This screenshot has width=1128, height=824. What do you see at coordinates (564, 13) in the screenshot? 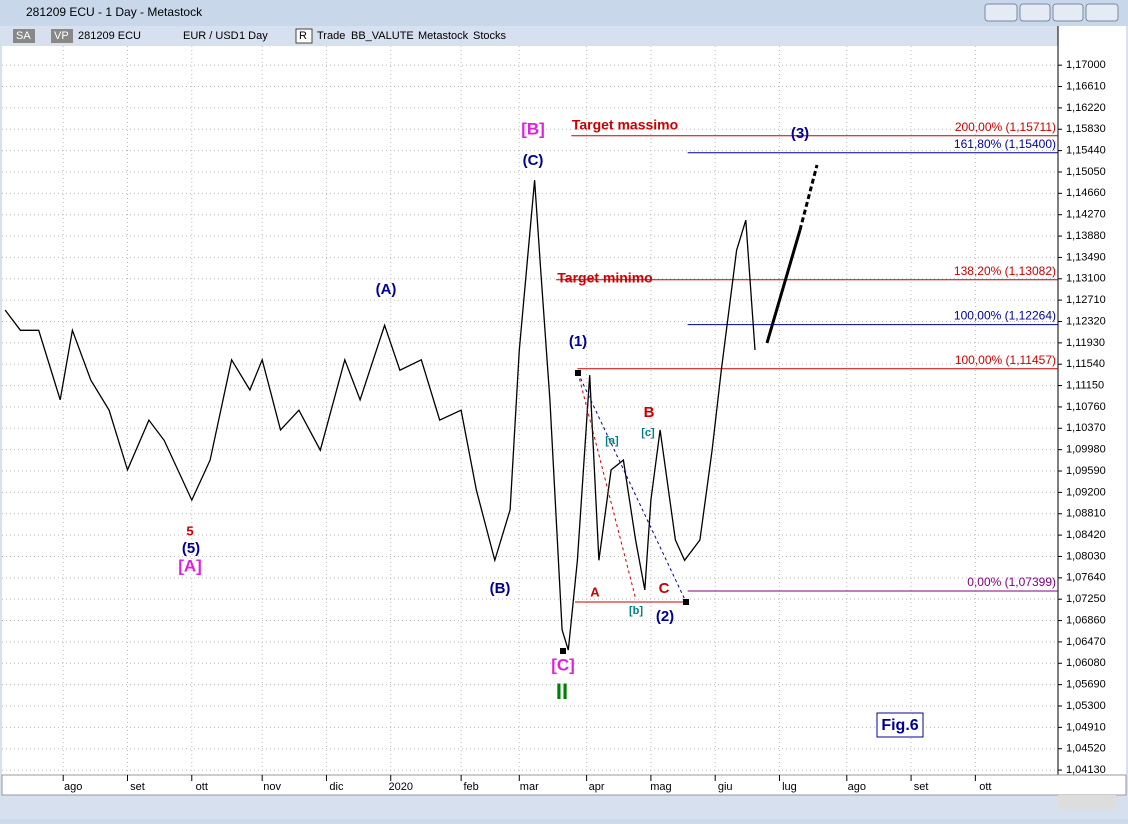
I see `title-bar` at bounding box center [564, 13].